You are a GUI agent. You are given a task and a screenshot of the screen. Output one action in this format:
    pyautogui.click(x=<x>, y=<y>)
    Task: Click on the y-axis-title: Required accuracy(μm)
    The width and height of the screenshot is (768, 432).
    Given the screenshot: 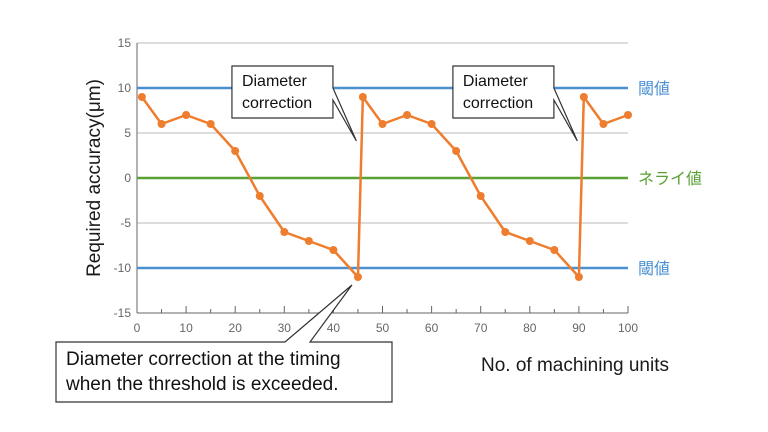 What is the action you would take?
    pyautogui.click(x=94, y=178)
    